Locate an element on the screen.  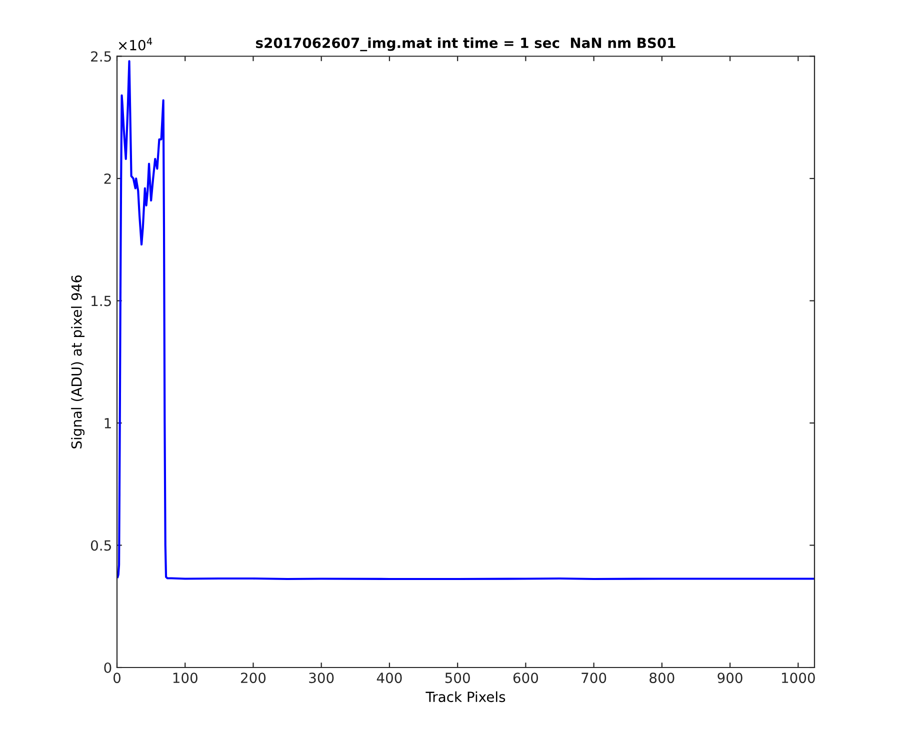
y-tick-label: 1 is located at coordinates (107, 423).